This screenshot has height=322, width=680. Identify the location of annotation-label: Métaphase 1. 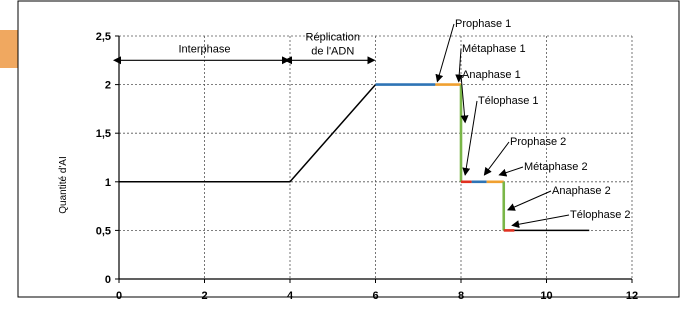
(494, 49).